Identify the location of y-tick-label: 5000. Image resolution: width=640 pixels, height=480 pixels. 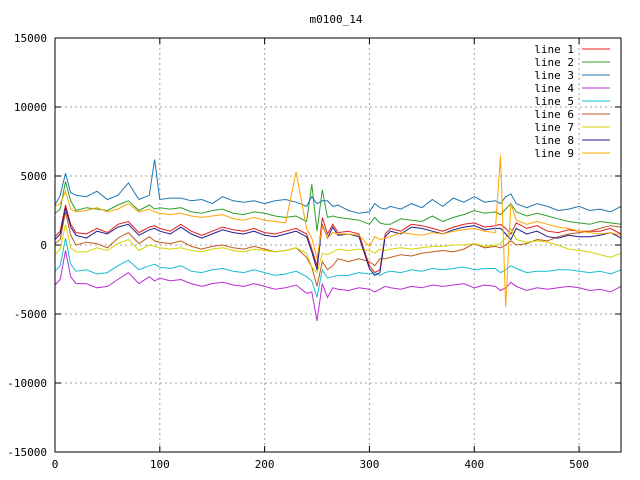
(34, 176).